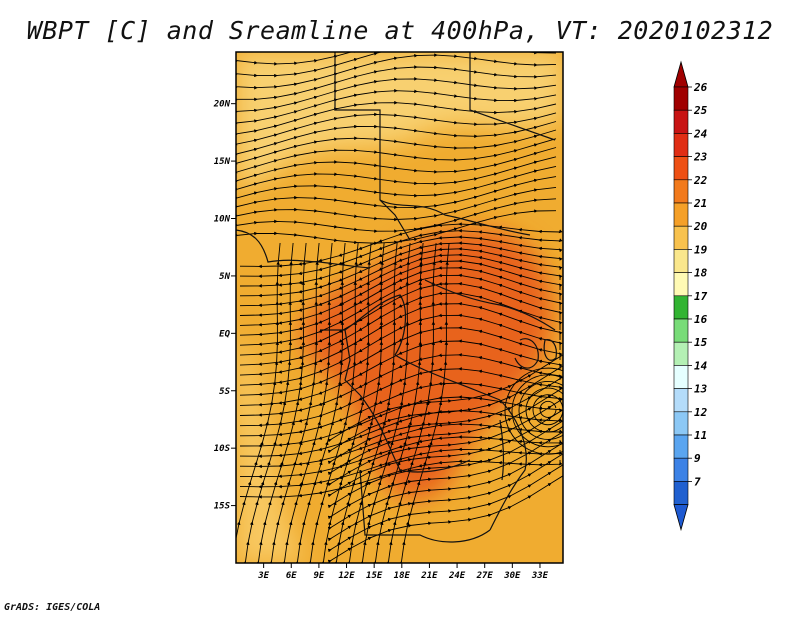  Describe the element at coordinates (681, 74) in the screenshot. I see `colorbar-max-arrow` at that location.